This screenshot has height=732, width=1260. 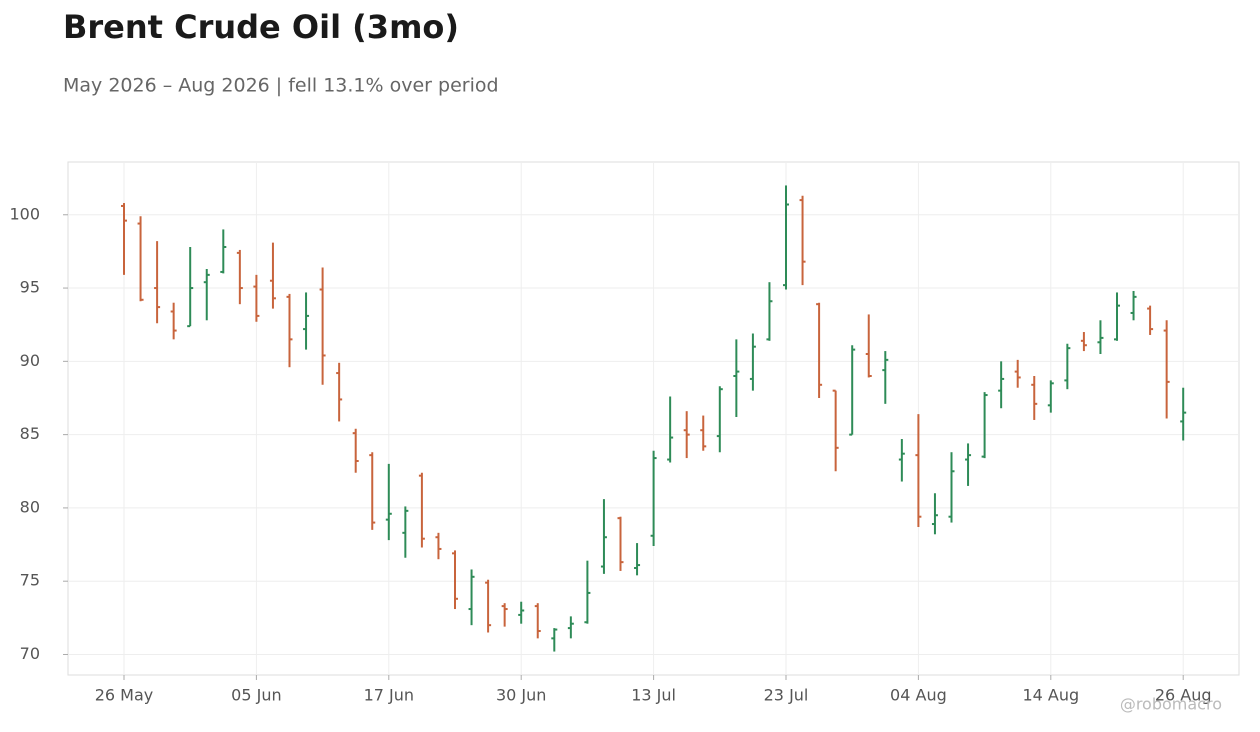 I want to click on y-tick-label: 100, so click(x=24, y=213).